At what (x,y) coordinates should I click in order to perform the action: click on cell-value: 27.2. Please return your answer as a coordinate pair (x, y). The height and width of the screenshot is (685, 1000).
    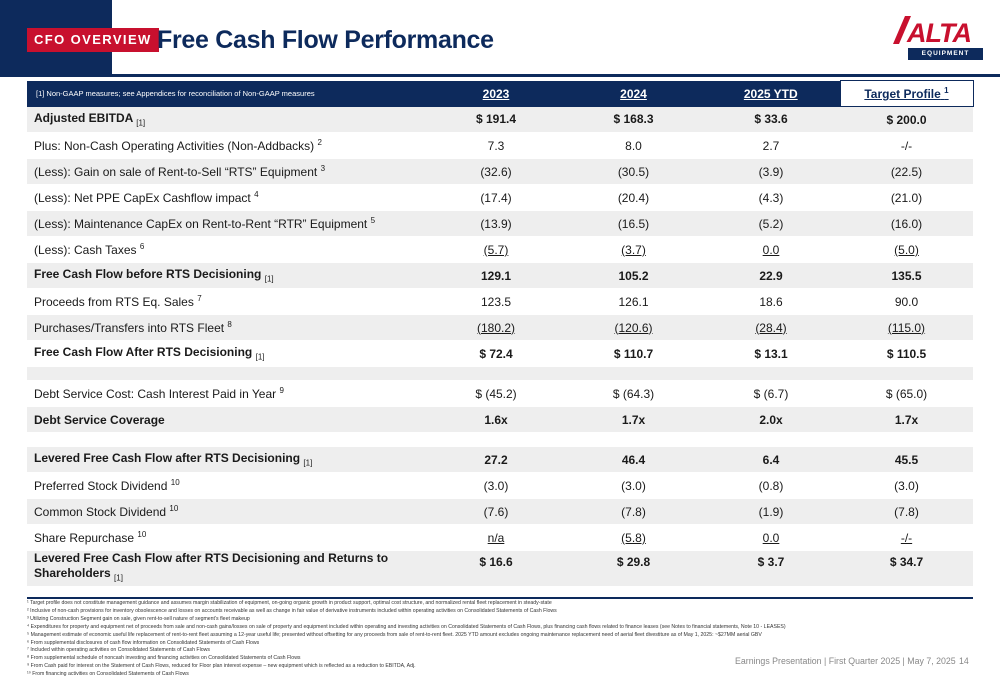
    Looking at the image, I should click on (496, 459).